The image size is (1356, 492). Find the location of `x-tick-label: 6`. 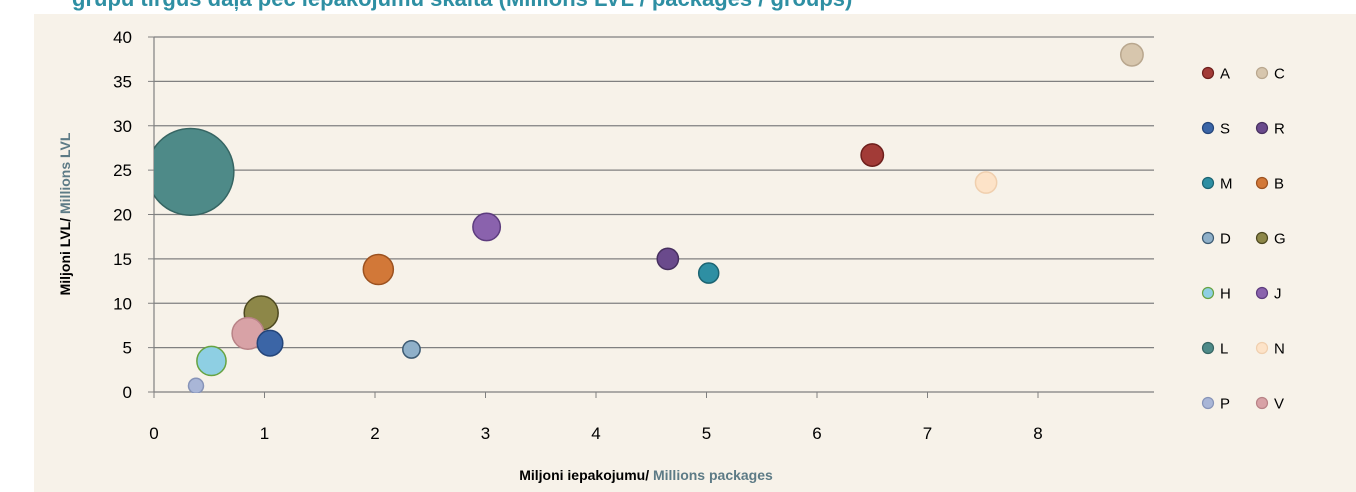

x-tick-label: 6 is located at coordinates (816, 433).